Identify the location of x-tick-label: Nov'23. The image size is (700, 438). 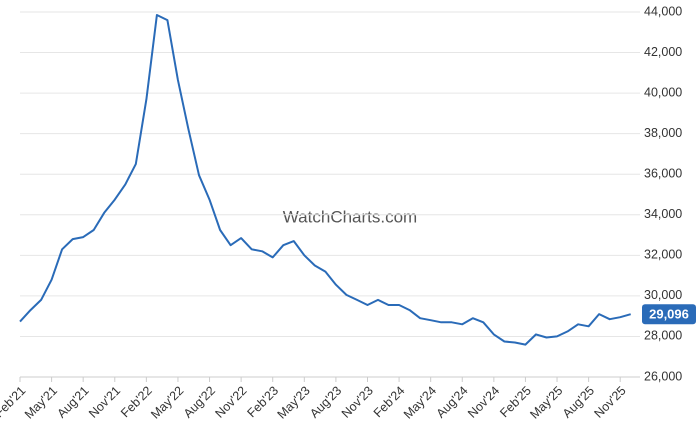
(357, 402).